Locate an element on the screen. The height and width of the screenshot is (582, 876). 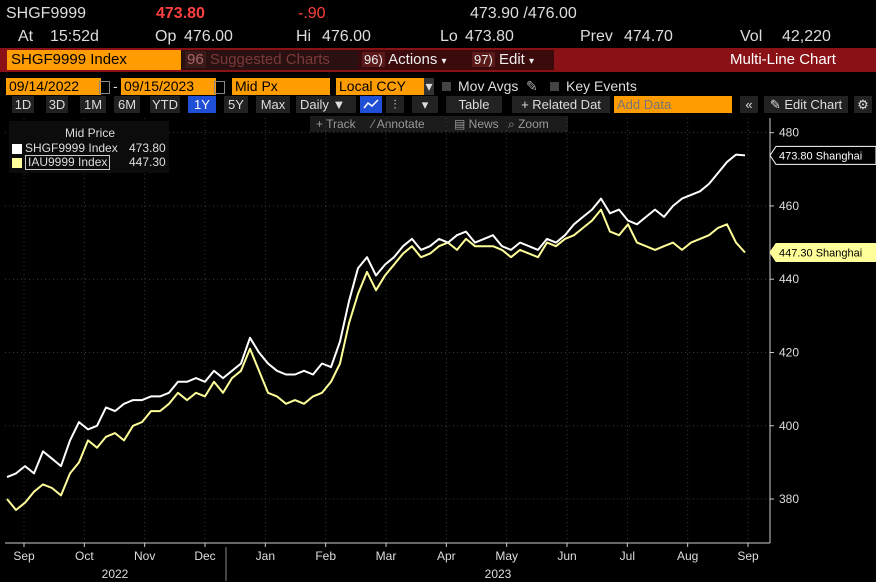
currency-selector: Local CCY is located at coordinates (382, 86).